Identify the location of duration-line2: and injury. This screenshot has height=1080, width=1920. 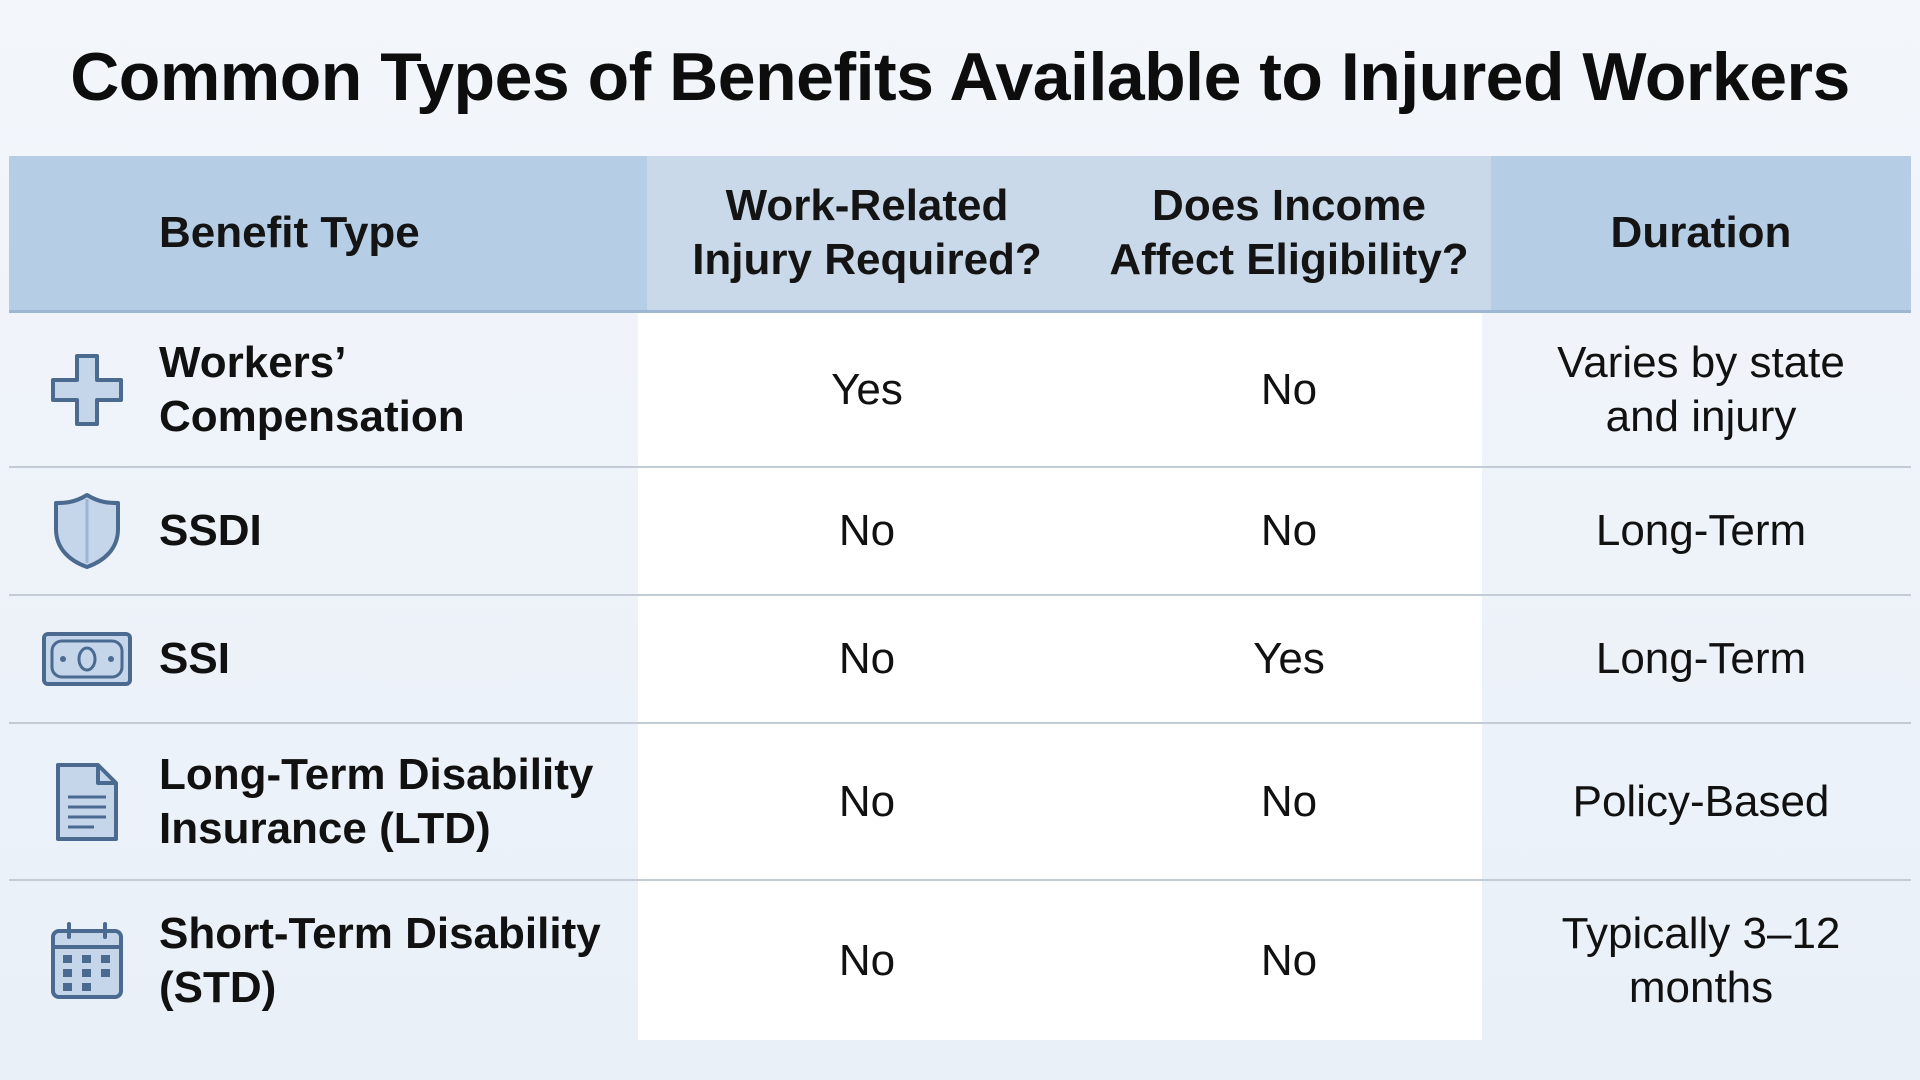
(1701, 416).